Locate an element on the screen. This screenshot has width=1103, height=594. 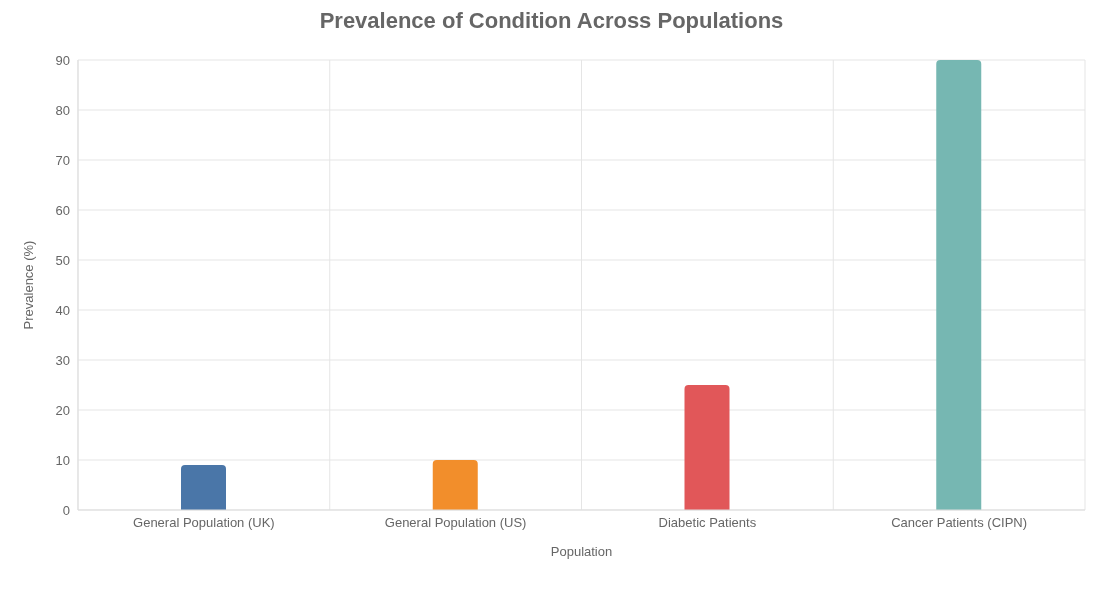
y-tick-label: 80 is located at coordinates (62, 110).